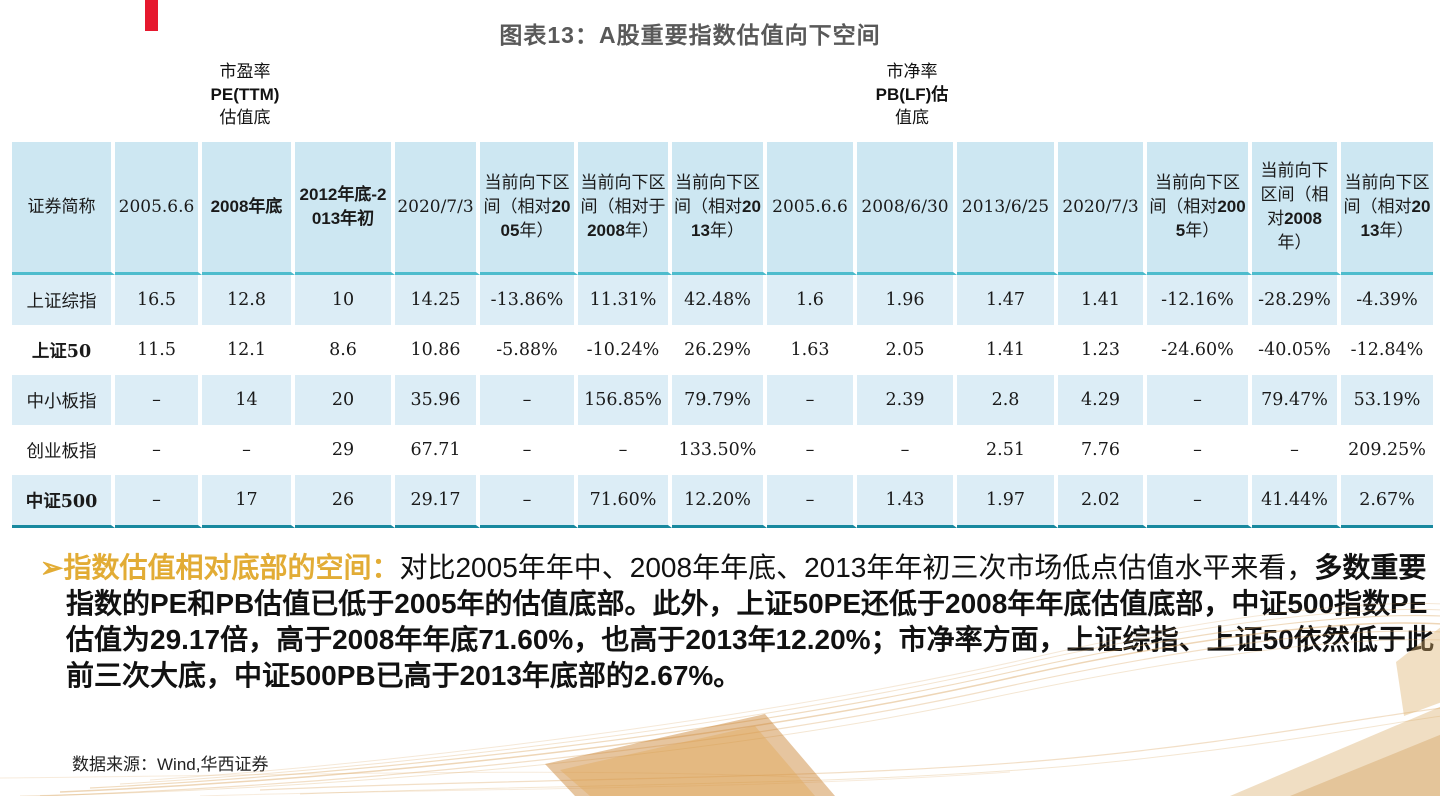 This screenshot has width=1440, height=796. What do you see at coordinates (1296, 501) in the screenshot?
I see `table-cell: 41.44%` at bounding box center [1296, 501].